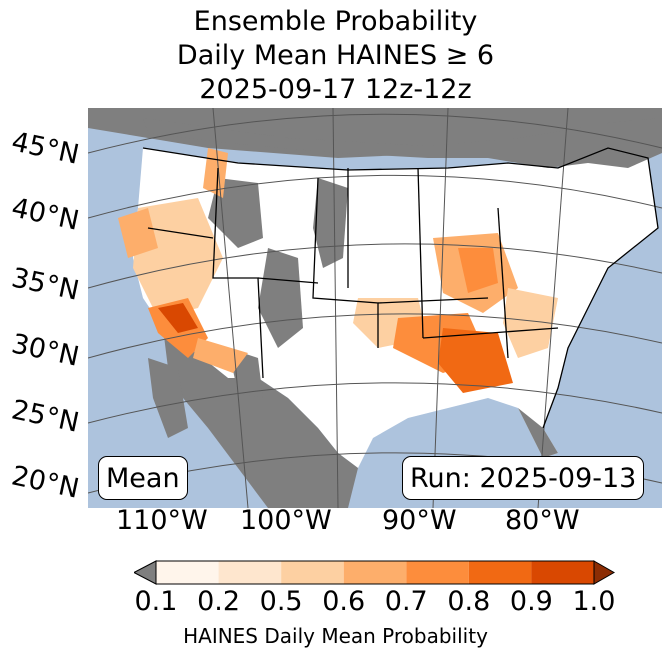 The height and width of the screenshot is (658, 671). What do you see at coordinates (594, 601) in the screenshot?
I see `colorbar-tick-label: 1.0` at bounding box center [594, 601].